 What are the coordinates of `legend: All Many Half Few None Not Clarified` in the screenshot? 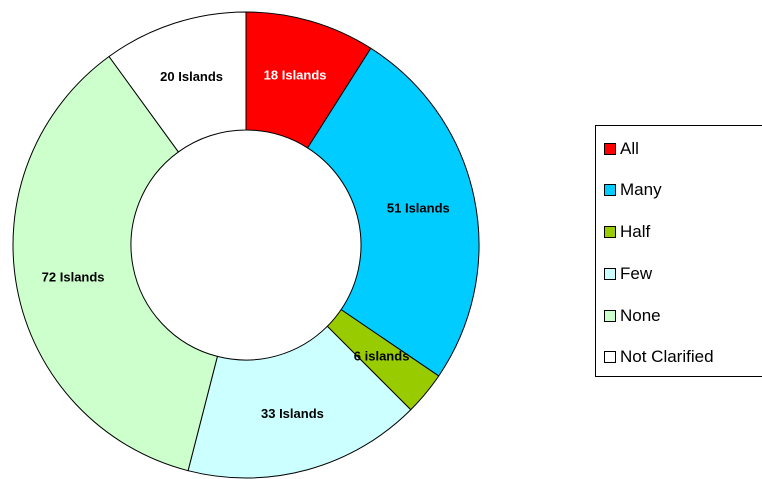 It's located at (678, 251).